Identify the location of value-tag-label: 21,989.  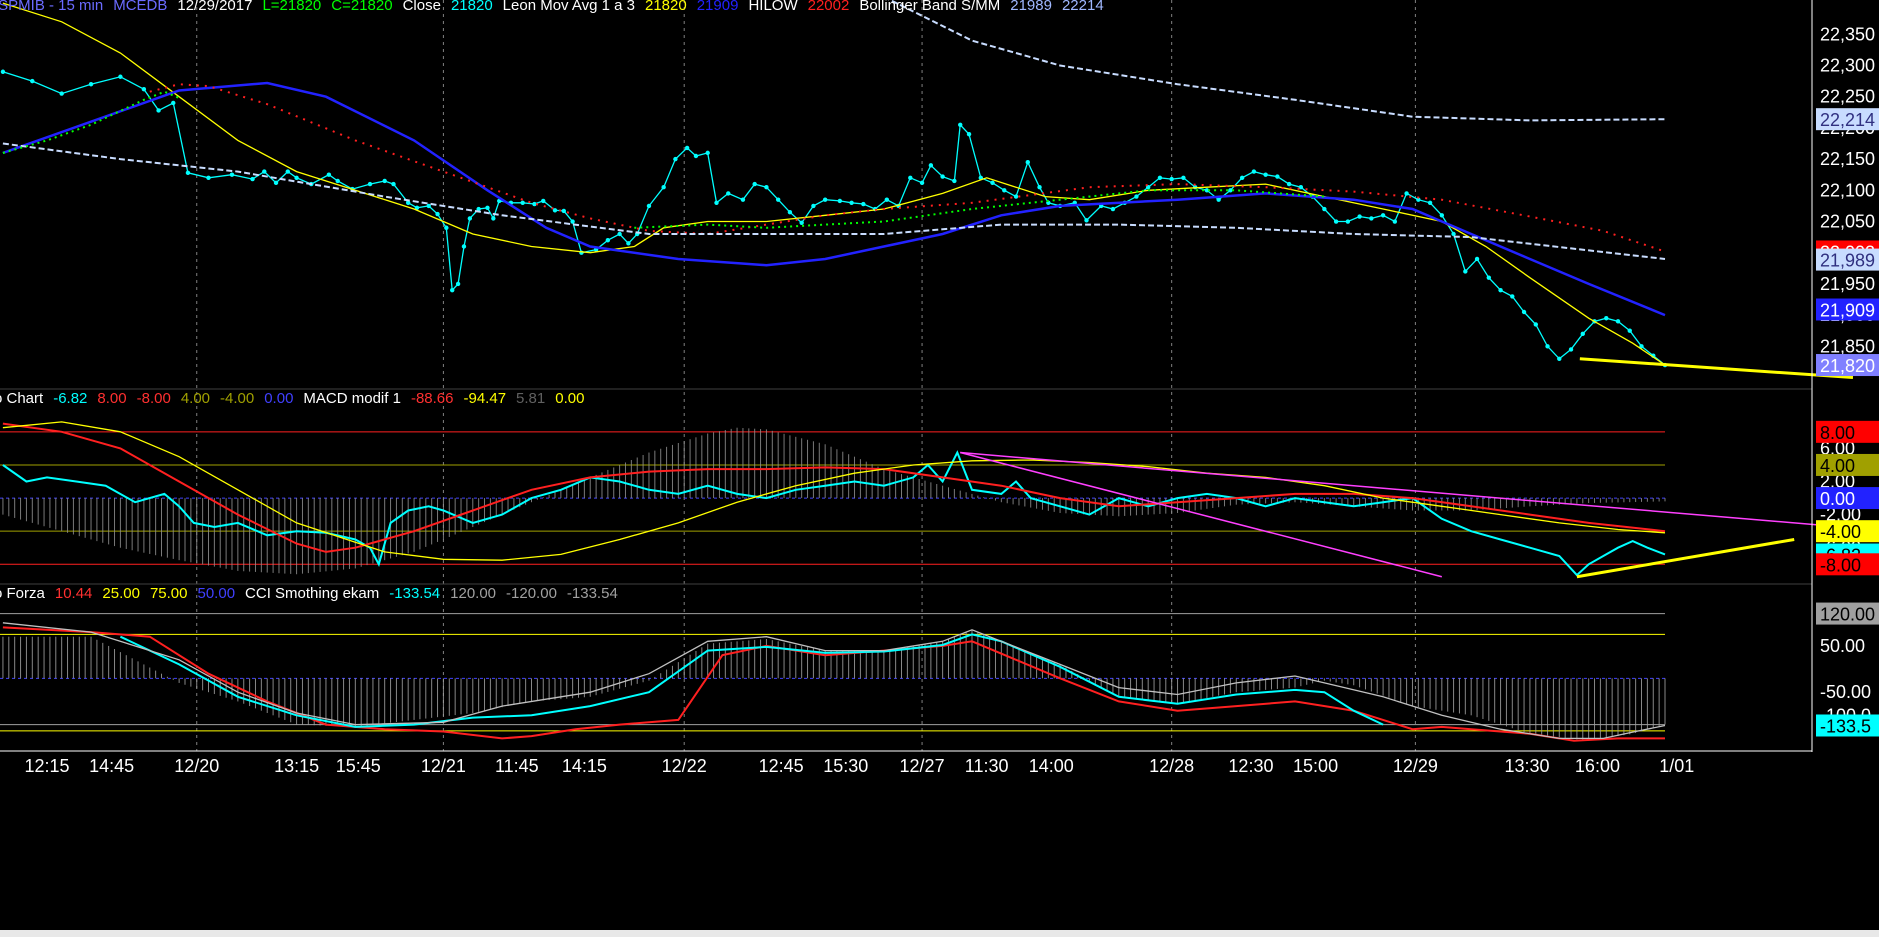
(1847, 261).